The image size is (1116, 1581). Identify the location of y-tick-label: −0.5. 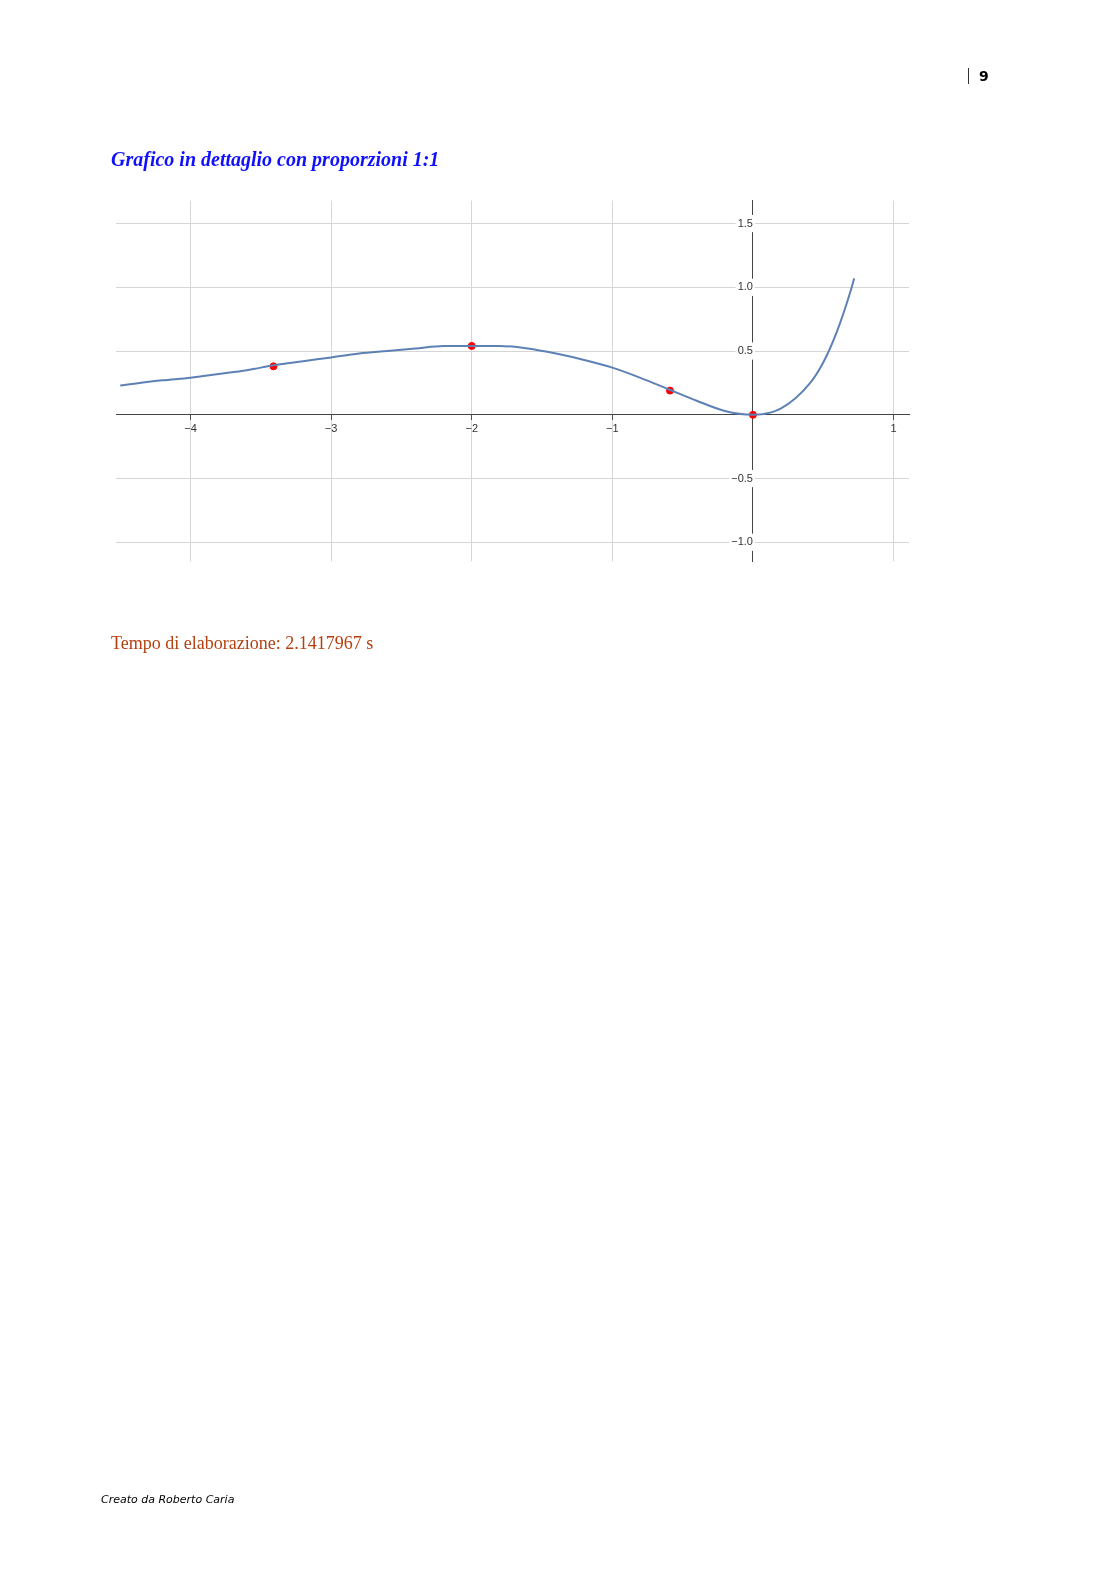
(742, 477).